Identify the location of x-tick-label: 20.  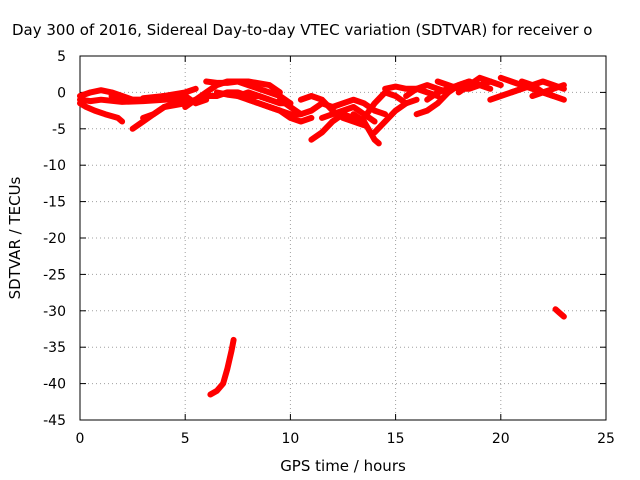
(501, 439).